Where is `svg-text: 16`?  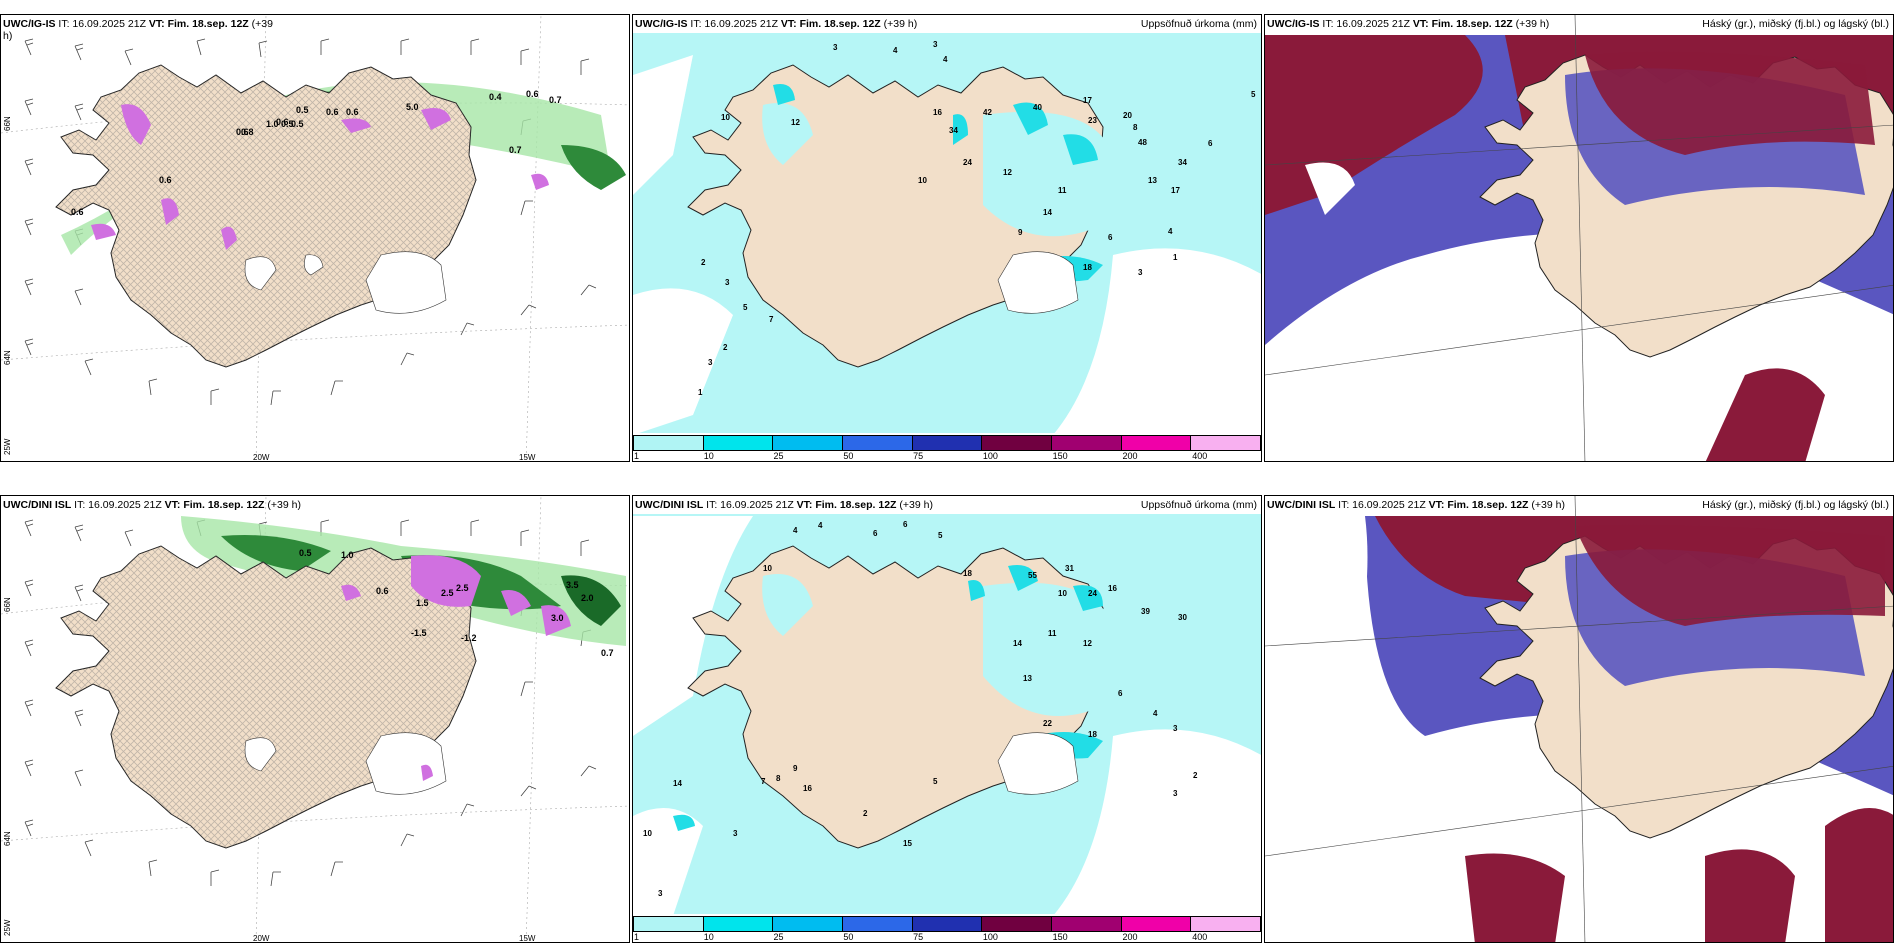 svg-text: 16 is located at coordinates (937, 112).